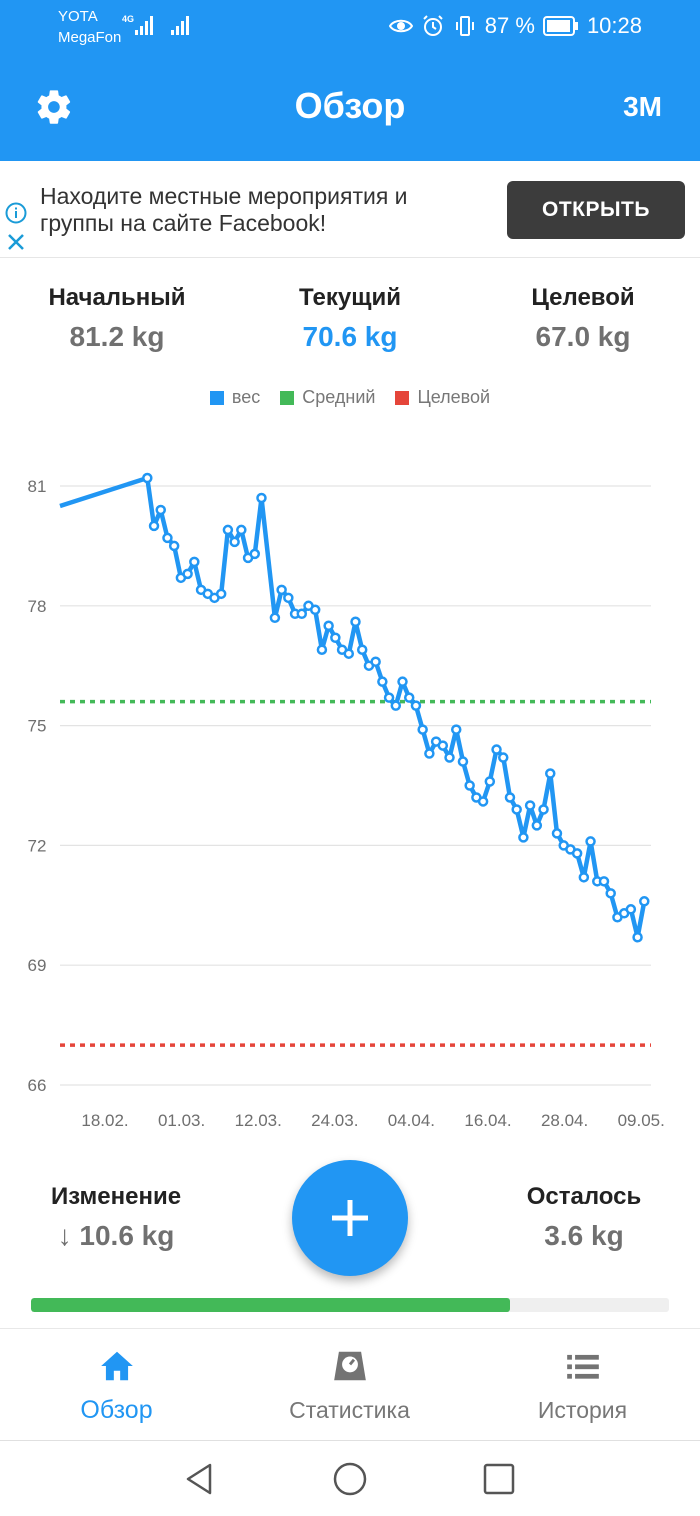 This screenshot has width=700, height=1516. Describe the element at coordinates (78, 16) in the screenshot. I see `carrier-1: YOTA` at that location.